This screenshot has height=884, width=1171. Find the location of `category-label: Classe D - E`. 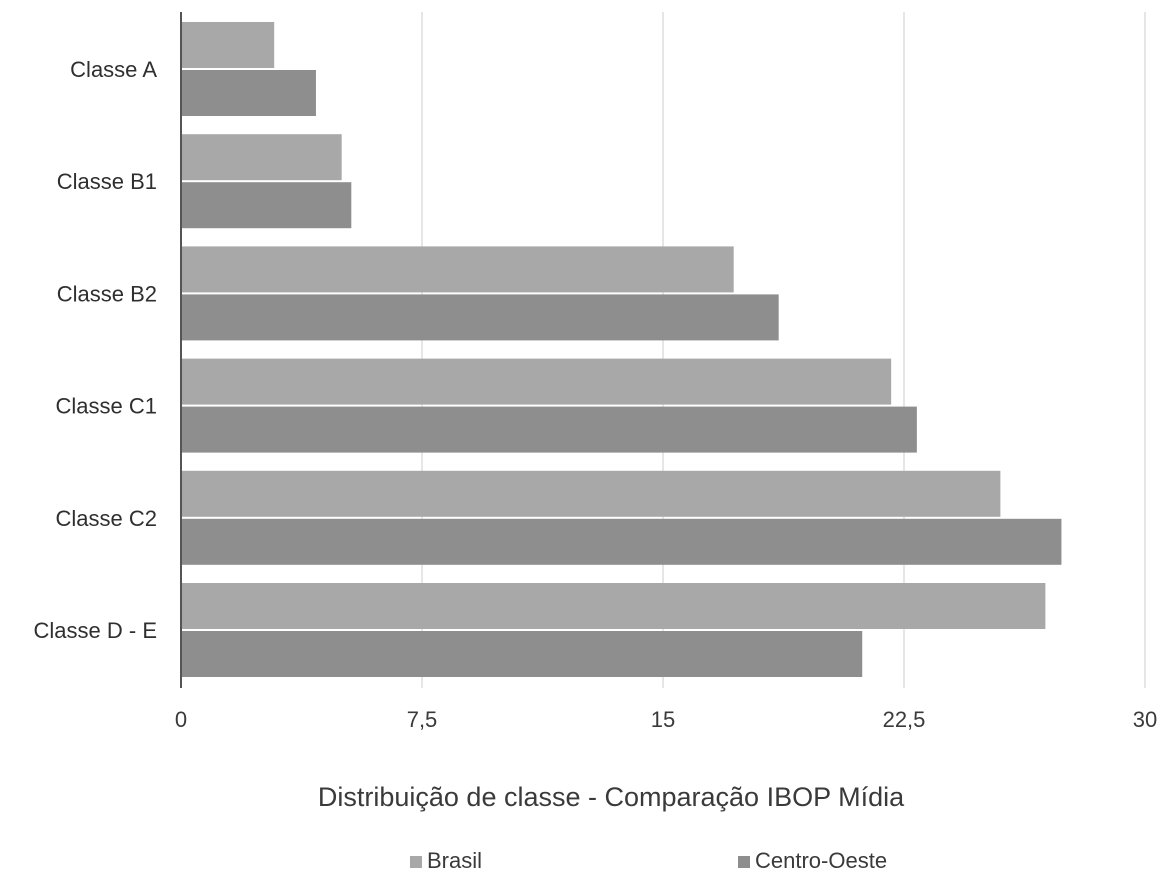

category-label: Classe D - E is located at coordinates (95, 630).